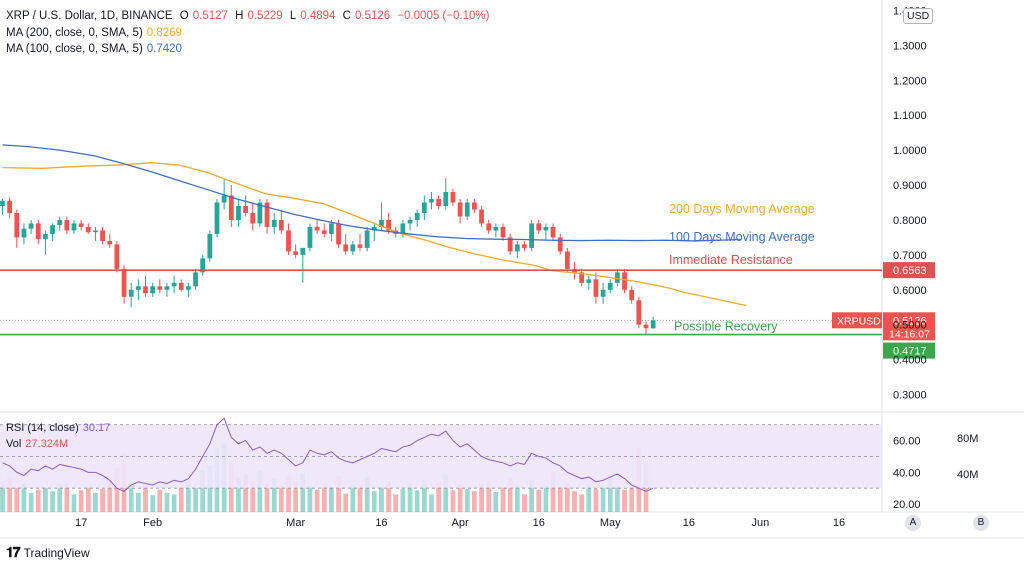 The image size is (1024, 570). I want to click on price-tick-label: 1.3000, so click(910, 46).